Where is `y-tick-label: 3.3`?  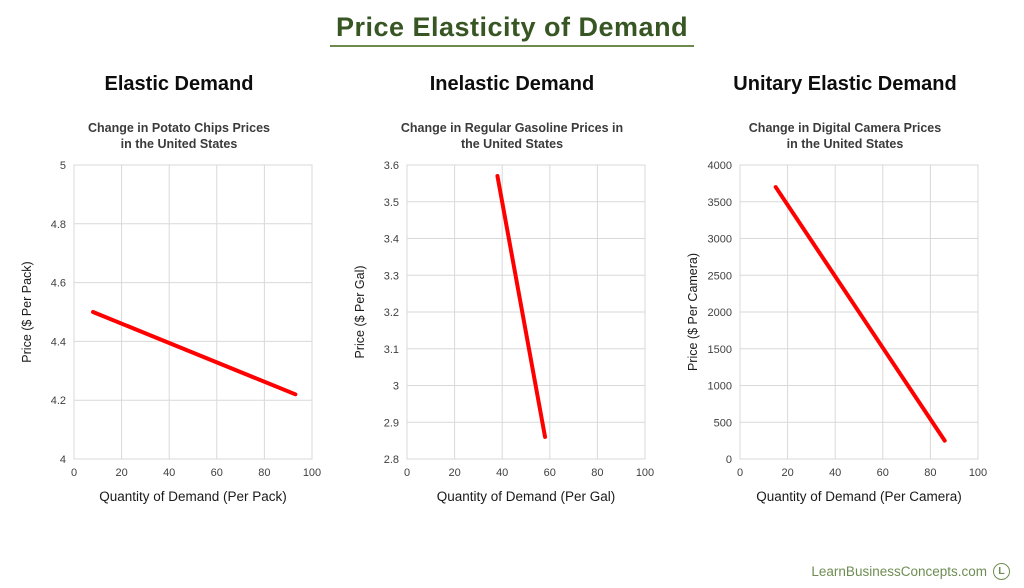
y-tick-label: 3.3 is located at coordinates (391, 276).